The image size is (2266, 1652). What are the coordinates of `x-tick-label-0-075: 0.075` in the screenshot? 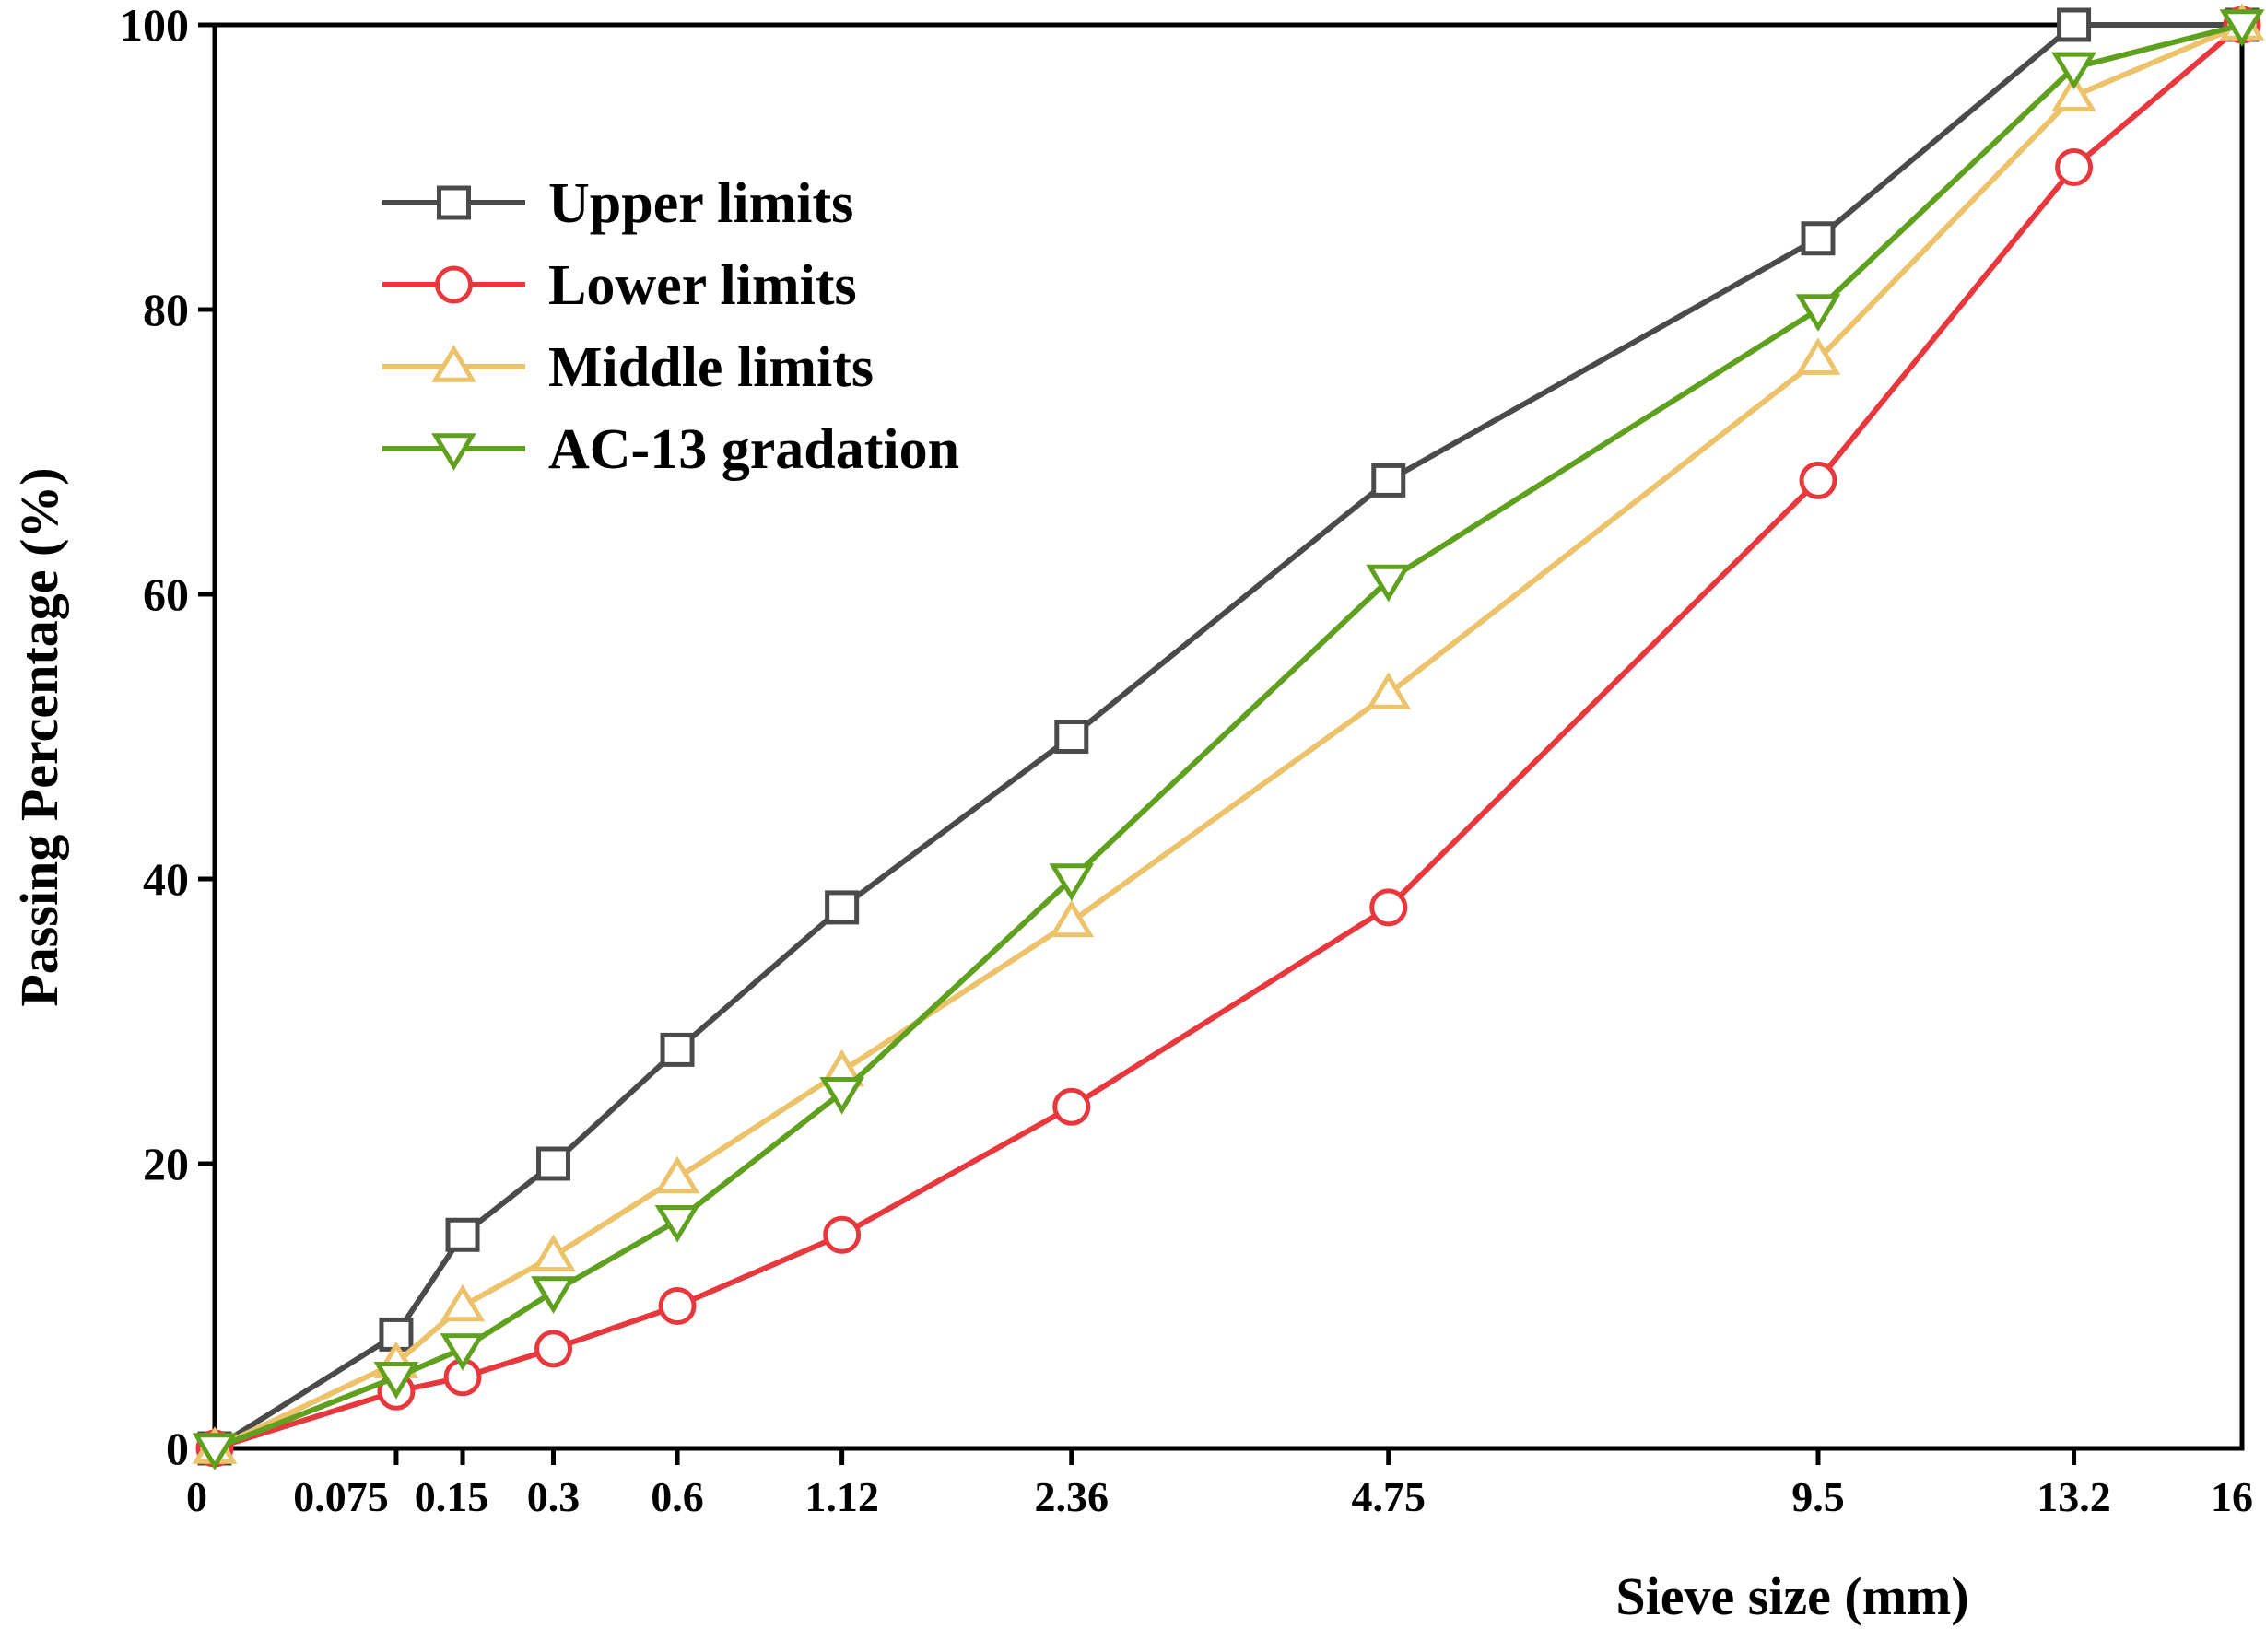 It's located at (341, 1496).